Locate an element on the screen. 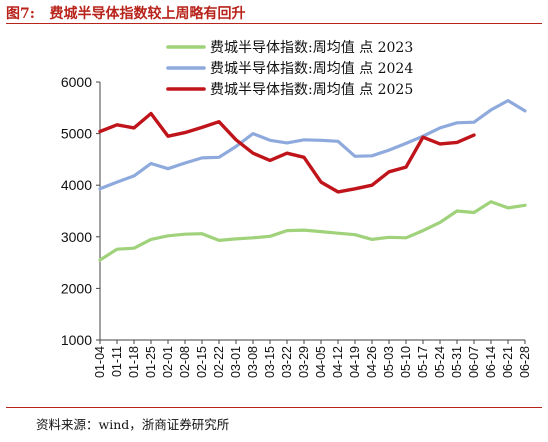 Image resolution: width=548 pixels, height=442 pixels. x-tick-label: 03-08 is located at coordinates (253, 362).